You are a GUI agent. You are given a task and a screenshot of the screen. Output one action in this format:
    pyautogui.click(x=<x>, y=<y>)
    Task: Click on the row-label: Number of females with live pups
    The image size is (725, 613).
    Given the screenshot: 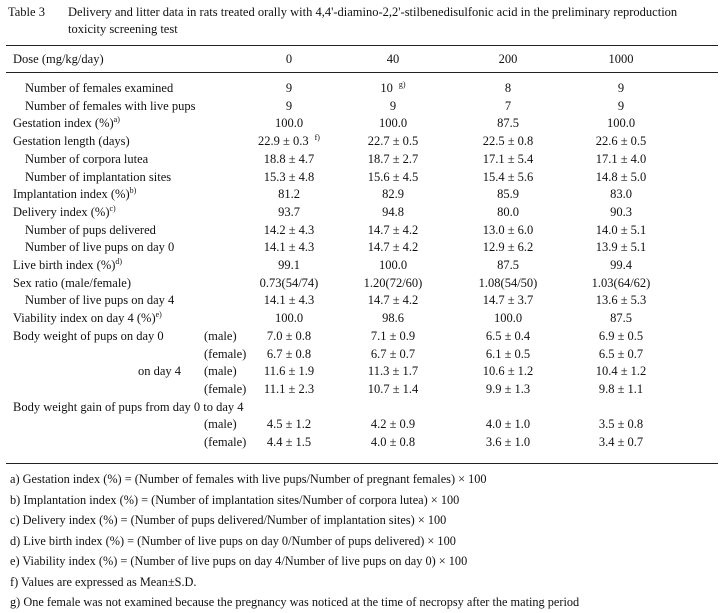 What is the action you would take?
    pyautogui.click(x=110, y=106)
    